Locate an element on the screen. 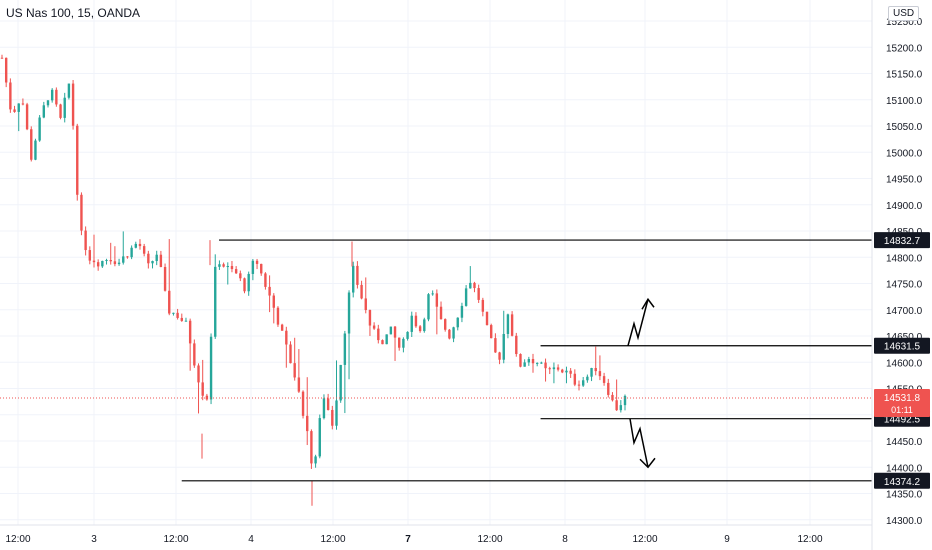 This screenshot has width=932, height=550. y-tick-label: 14450.0 is located at coordinates (904, 442).